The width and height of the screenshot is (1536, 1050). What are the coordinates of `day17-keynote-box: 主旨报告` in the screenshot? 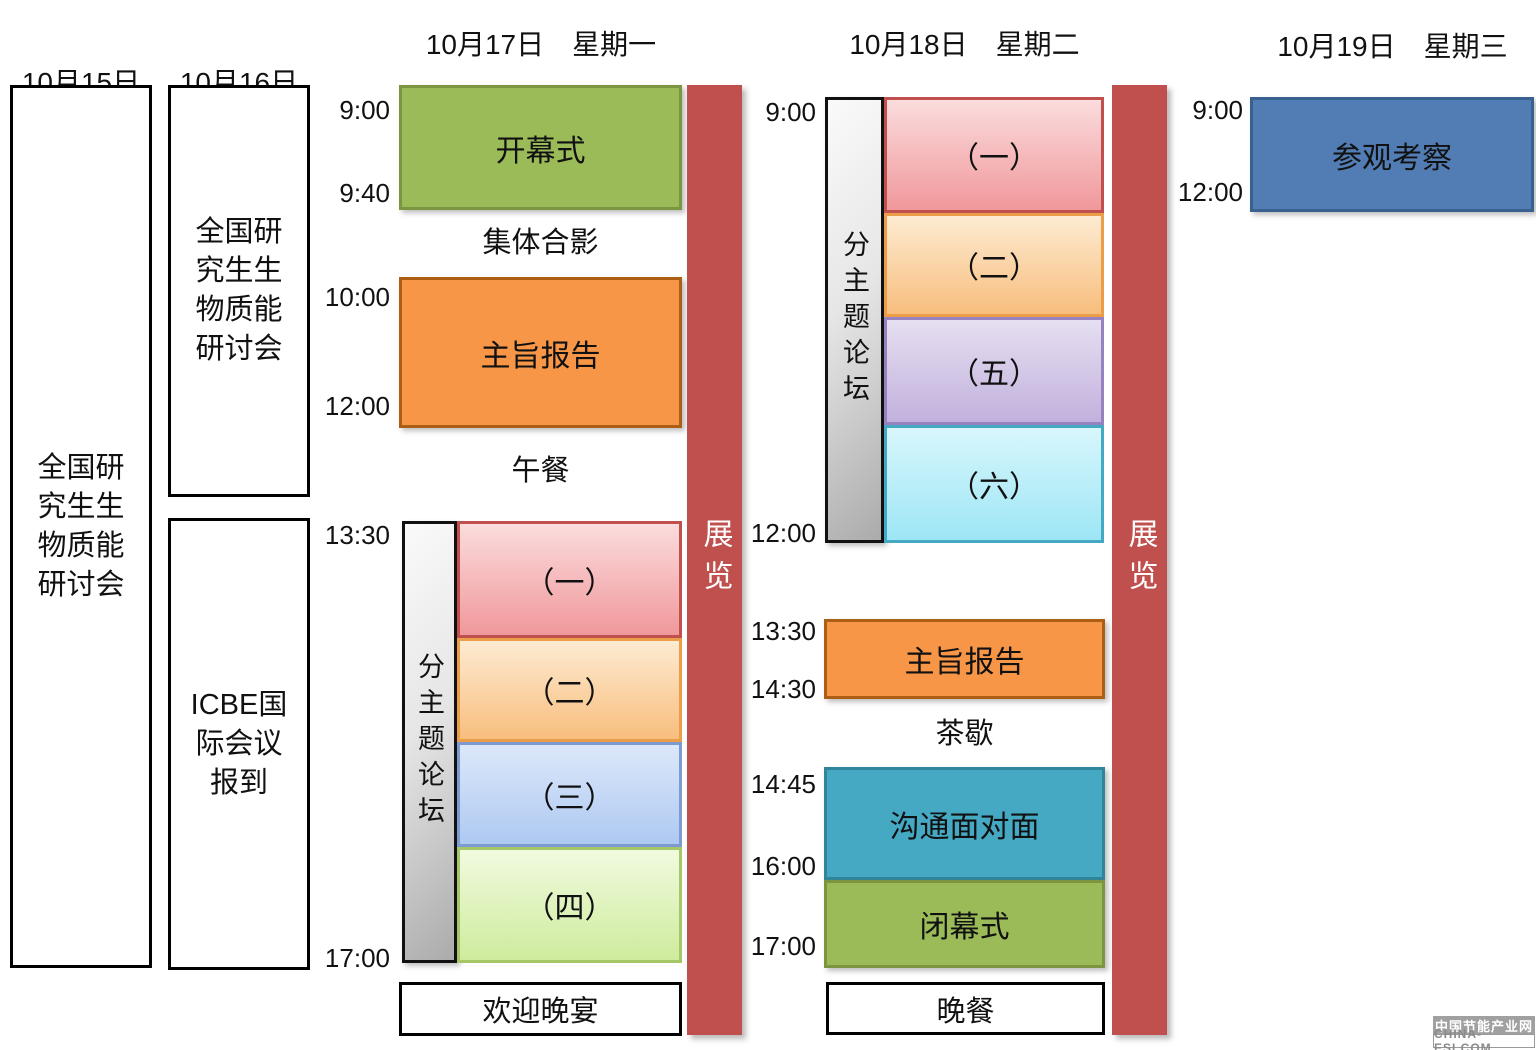 It's located at (540, 352).